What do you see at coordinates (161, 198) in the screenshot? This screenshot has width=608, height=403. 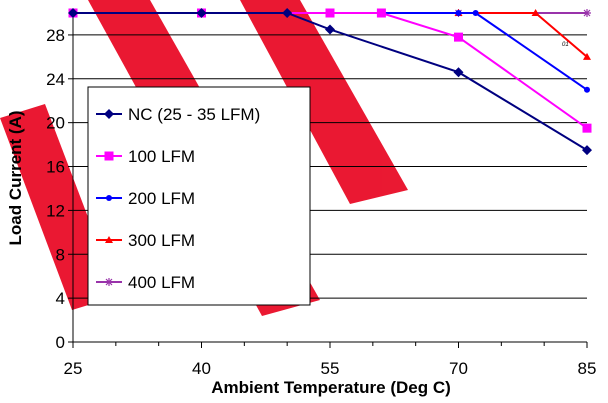 I see `legend-label: 200 LFM` at bounding box center [161, 198].